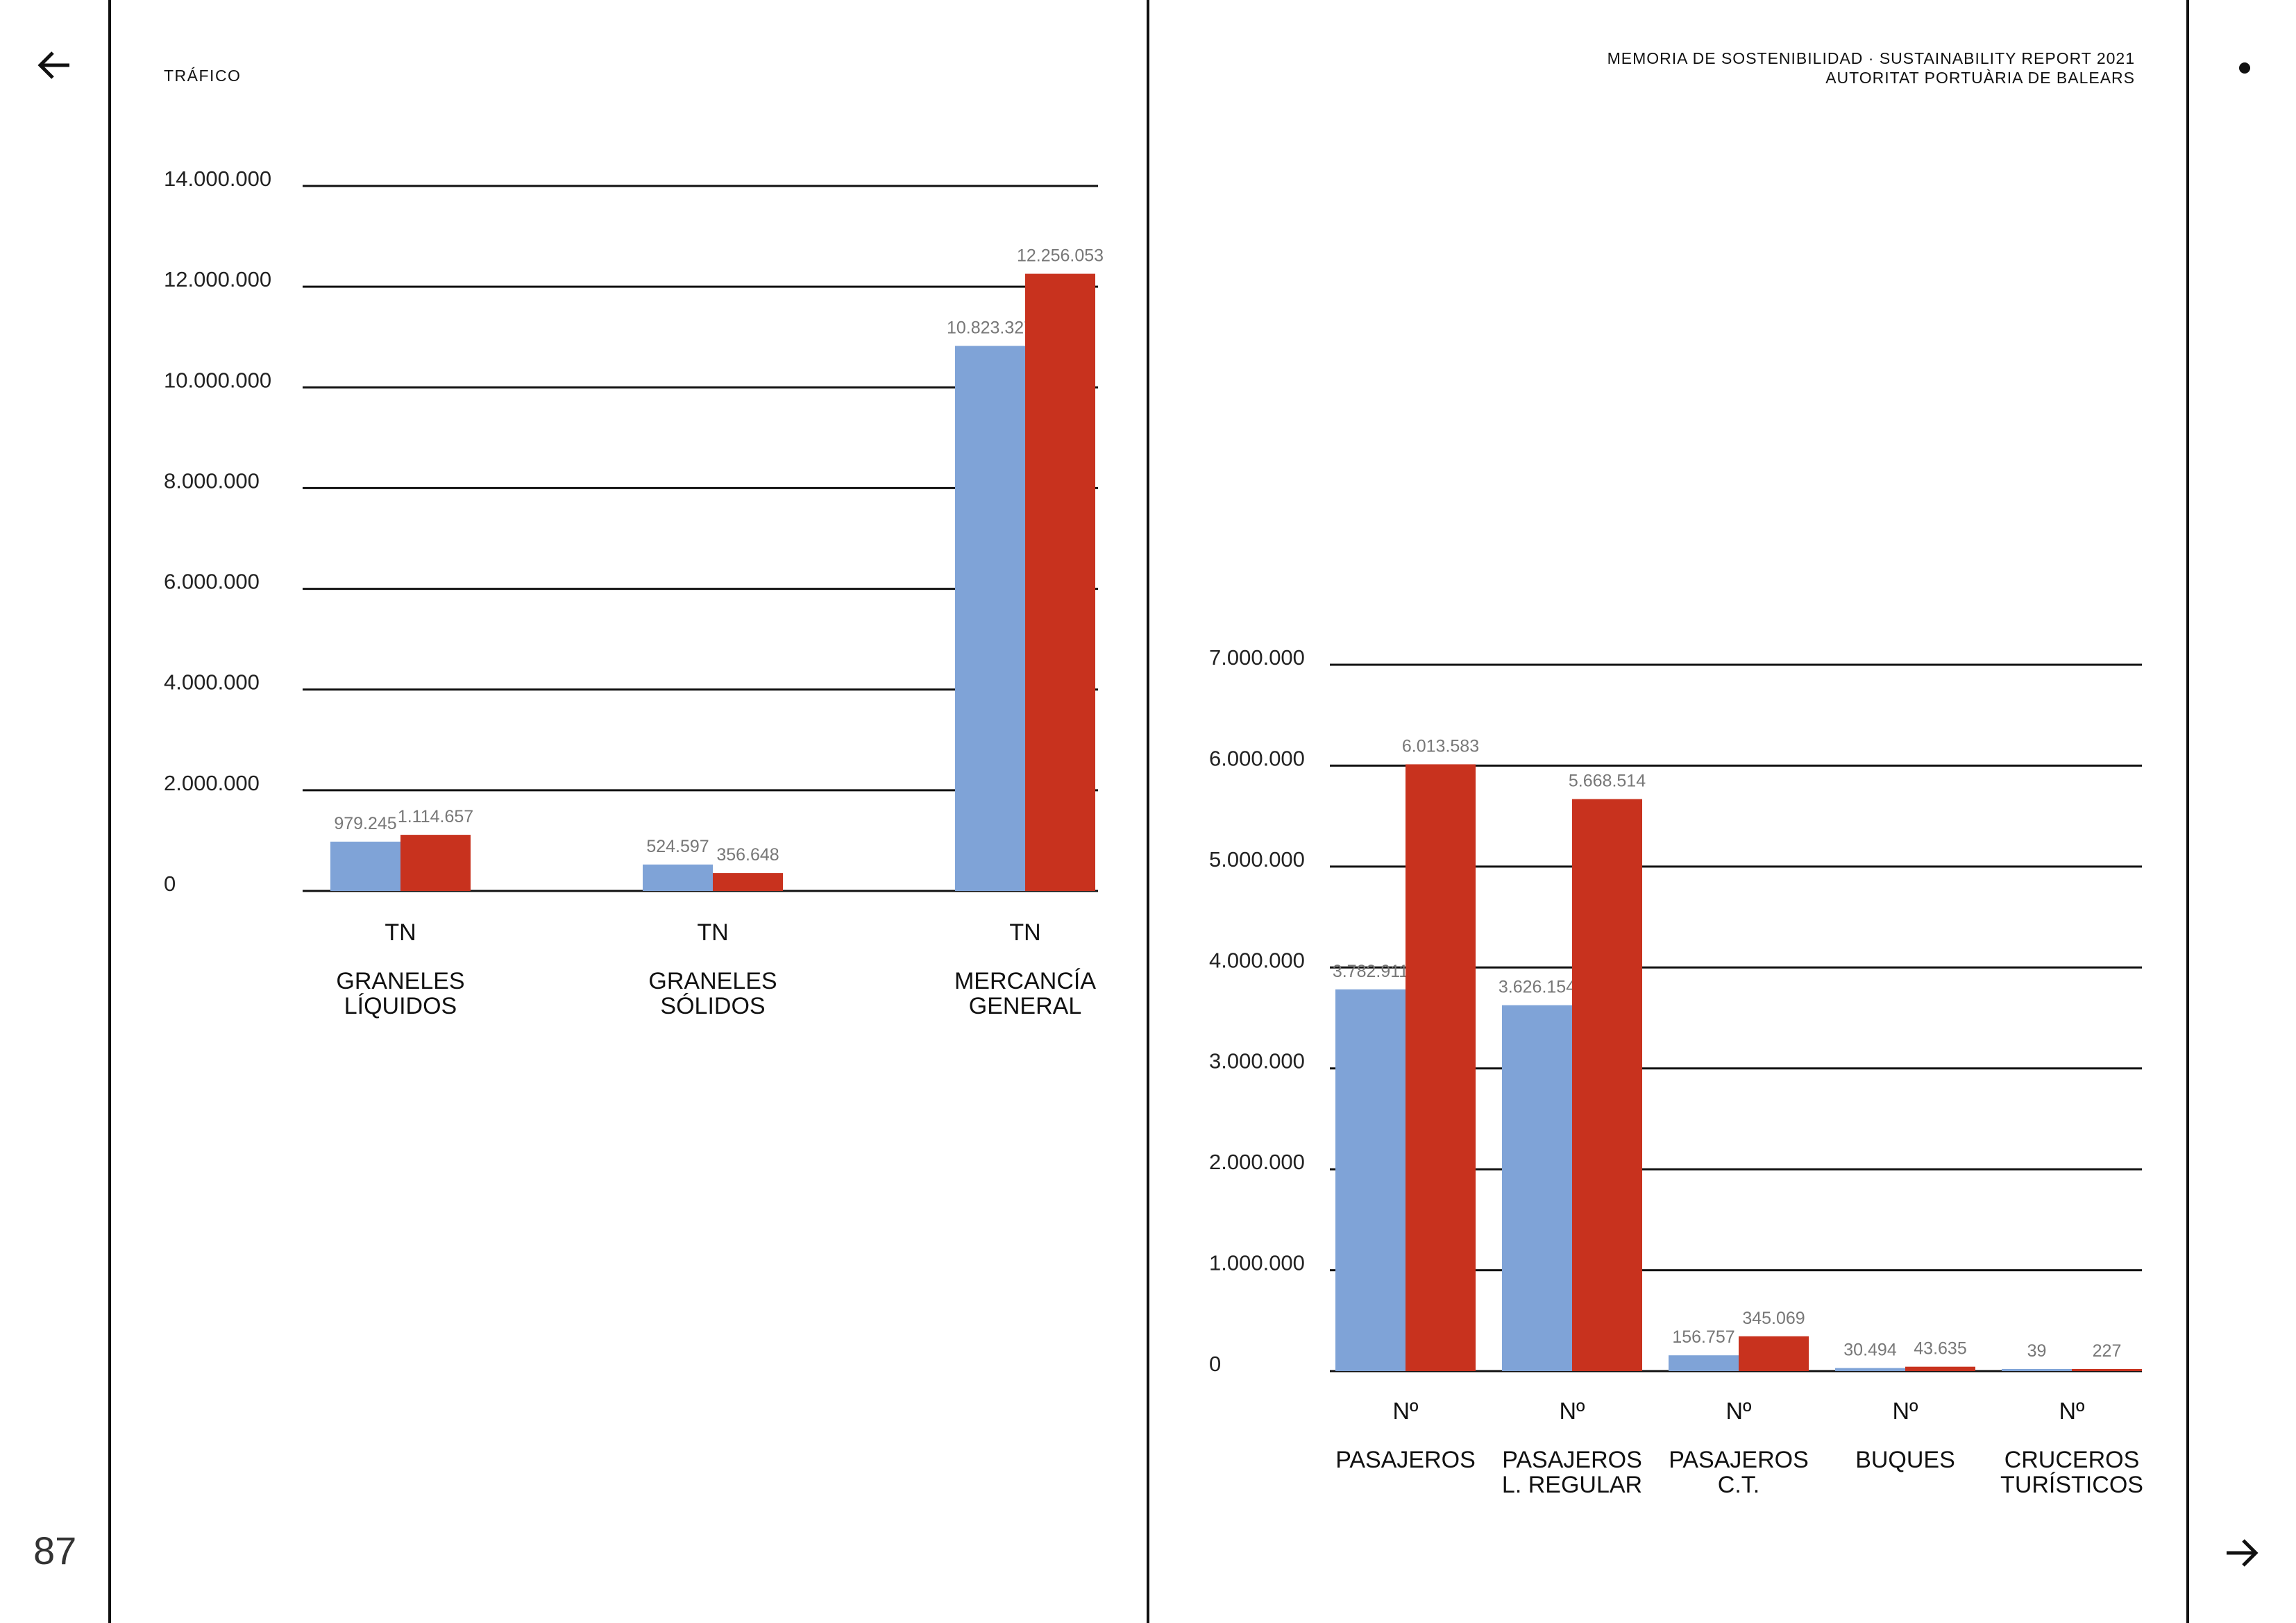  I want to click on page-divider, so click(1148, 811).